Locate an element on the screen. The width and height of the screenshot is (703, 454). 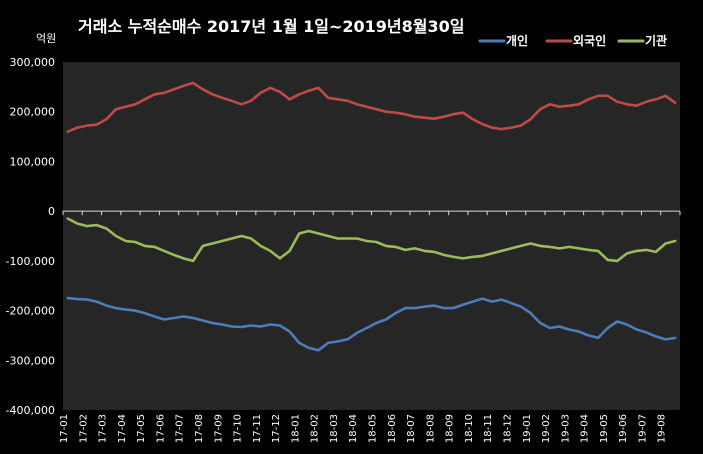
legend-label: 기관 is located at coordinates (656, 40).